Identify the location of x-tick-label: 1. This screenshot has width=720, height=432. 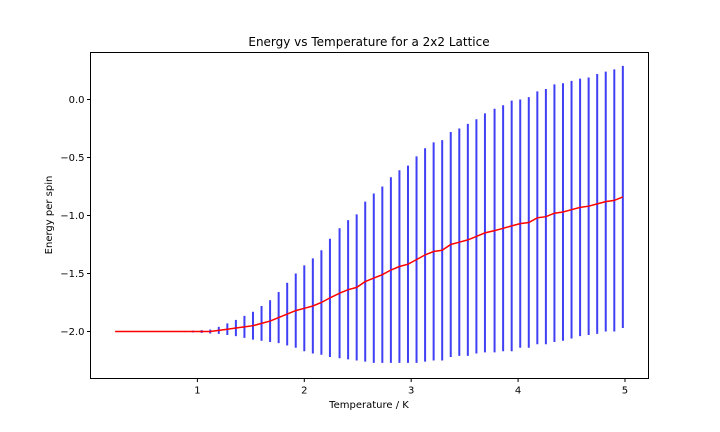
(197, 391).